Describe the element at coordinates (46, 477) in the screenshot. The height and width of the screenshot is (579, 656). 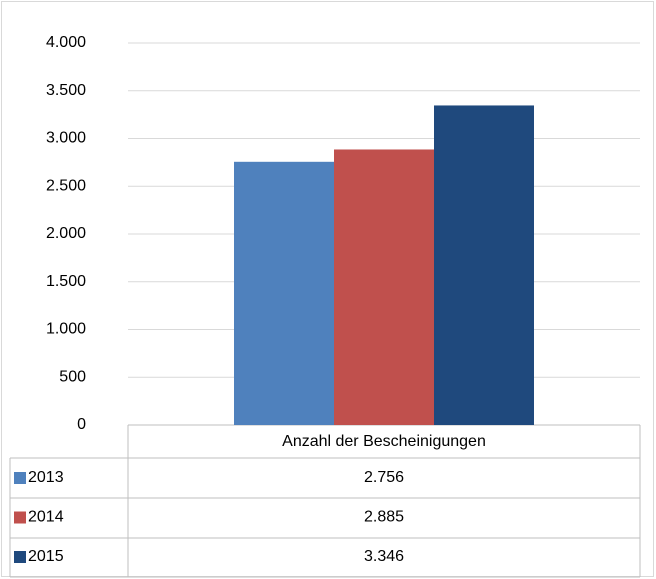
I see `legend-label: 2013` at that location.